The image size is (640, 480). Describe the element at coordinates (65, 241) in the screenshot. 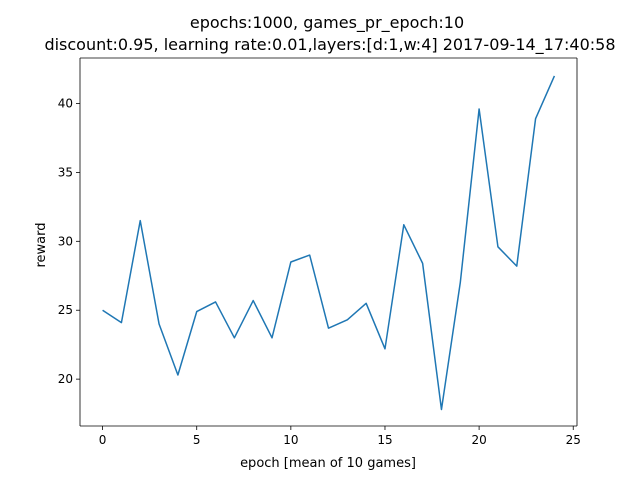

I see `y-tick-label: 30` at that location.